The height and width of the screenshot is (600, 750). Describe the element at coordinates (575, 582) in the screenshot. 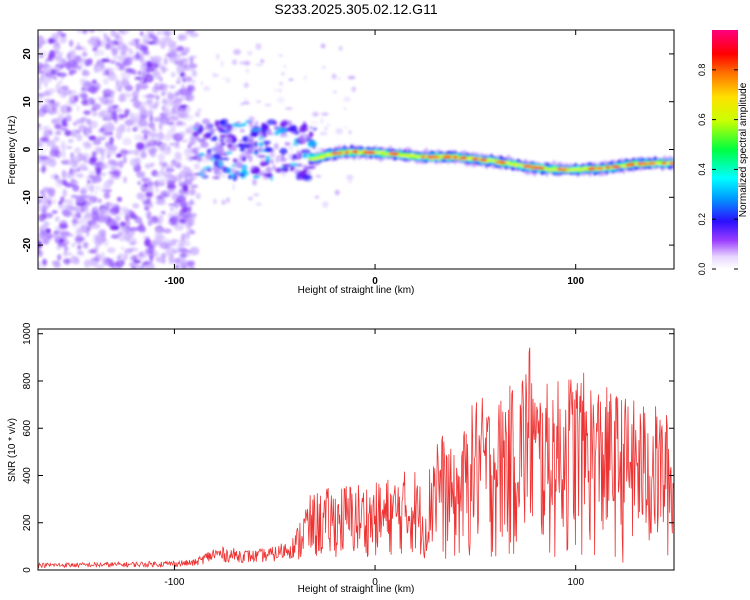

I see `snr-x-tick-label: 100` at that location.